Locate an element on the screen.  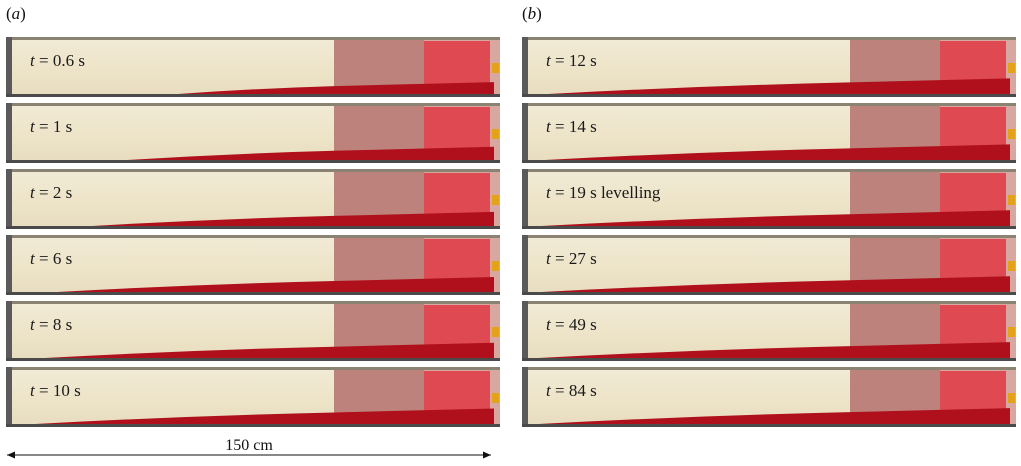
photo-frame: t = 8 s is located at coordinates (253, 331).